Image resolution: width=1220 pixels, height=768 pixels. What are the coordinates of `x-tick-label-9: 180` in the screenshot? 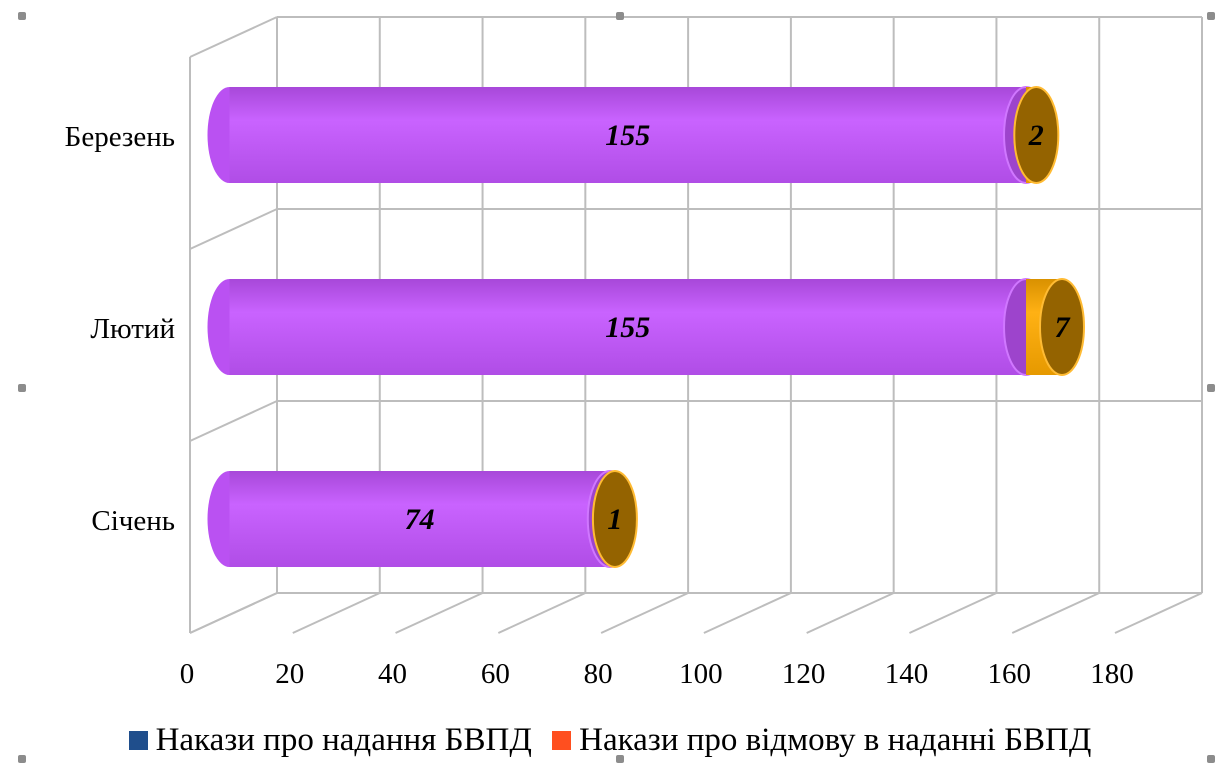 It's located at (1112, 674).